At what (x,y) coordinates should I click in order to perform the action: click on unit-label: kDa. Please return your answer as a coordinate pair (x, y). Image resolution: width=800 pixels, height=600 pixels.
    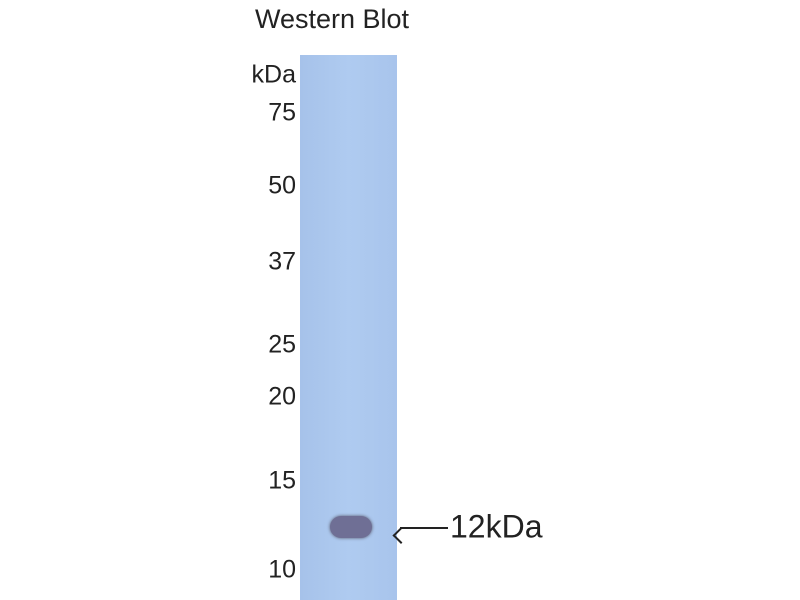
    Looking at the image, I should click on (273, 74).